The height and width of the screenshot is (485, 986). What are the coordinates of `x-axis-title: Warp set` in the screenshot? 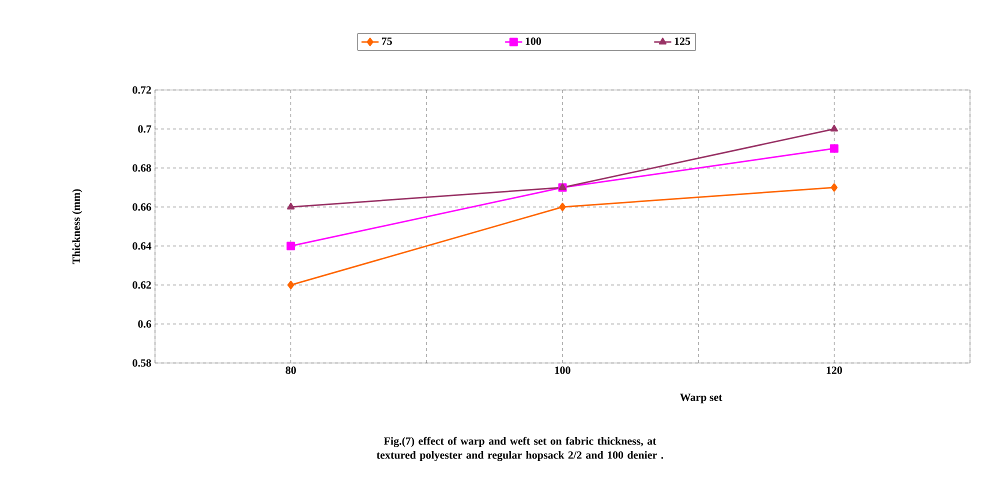 It's located at (701, 399).